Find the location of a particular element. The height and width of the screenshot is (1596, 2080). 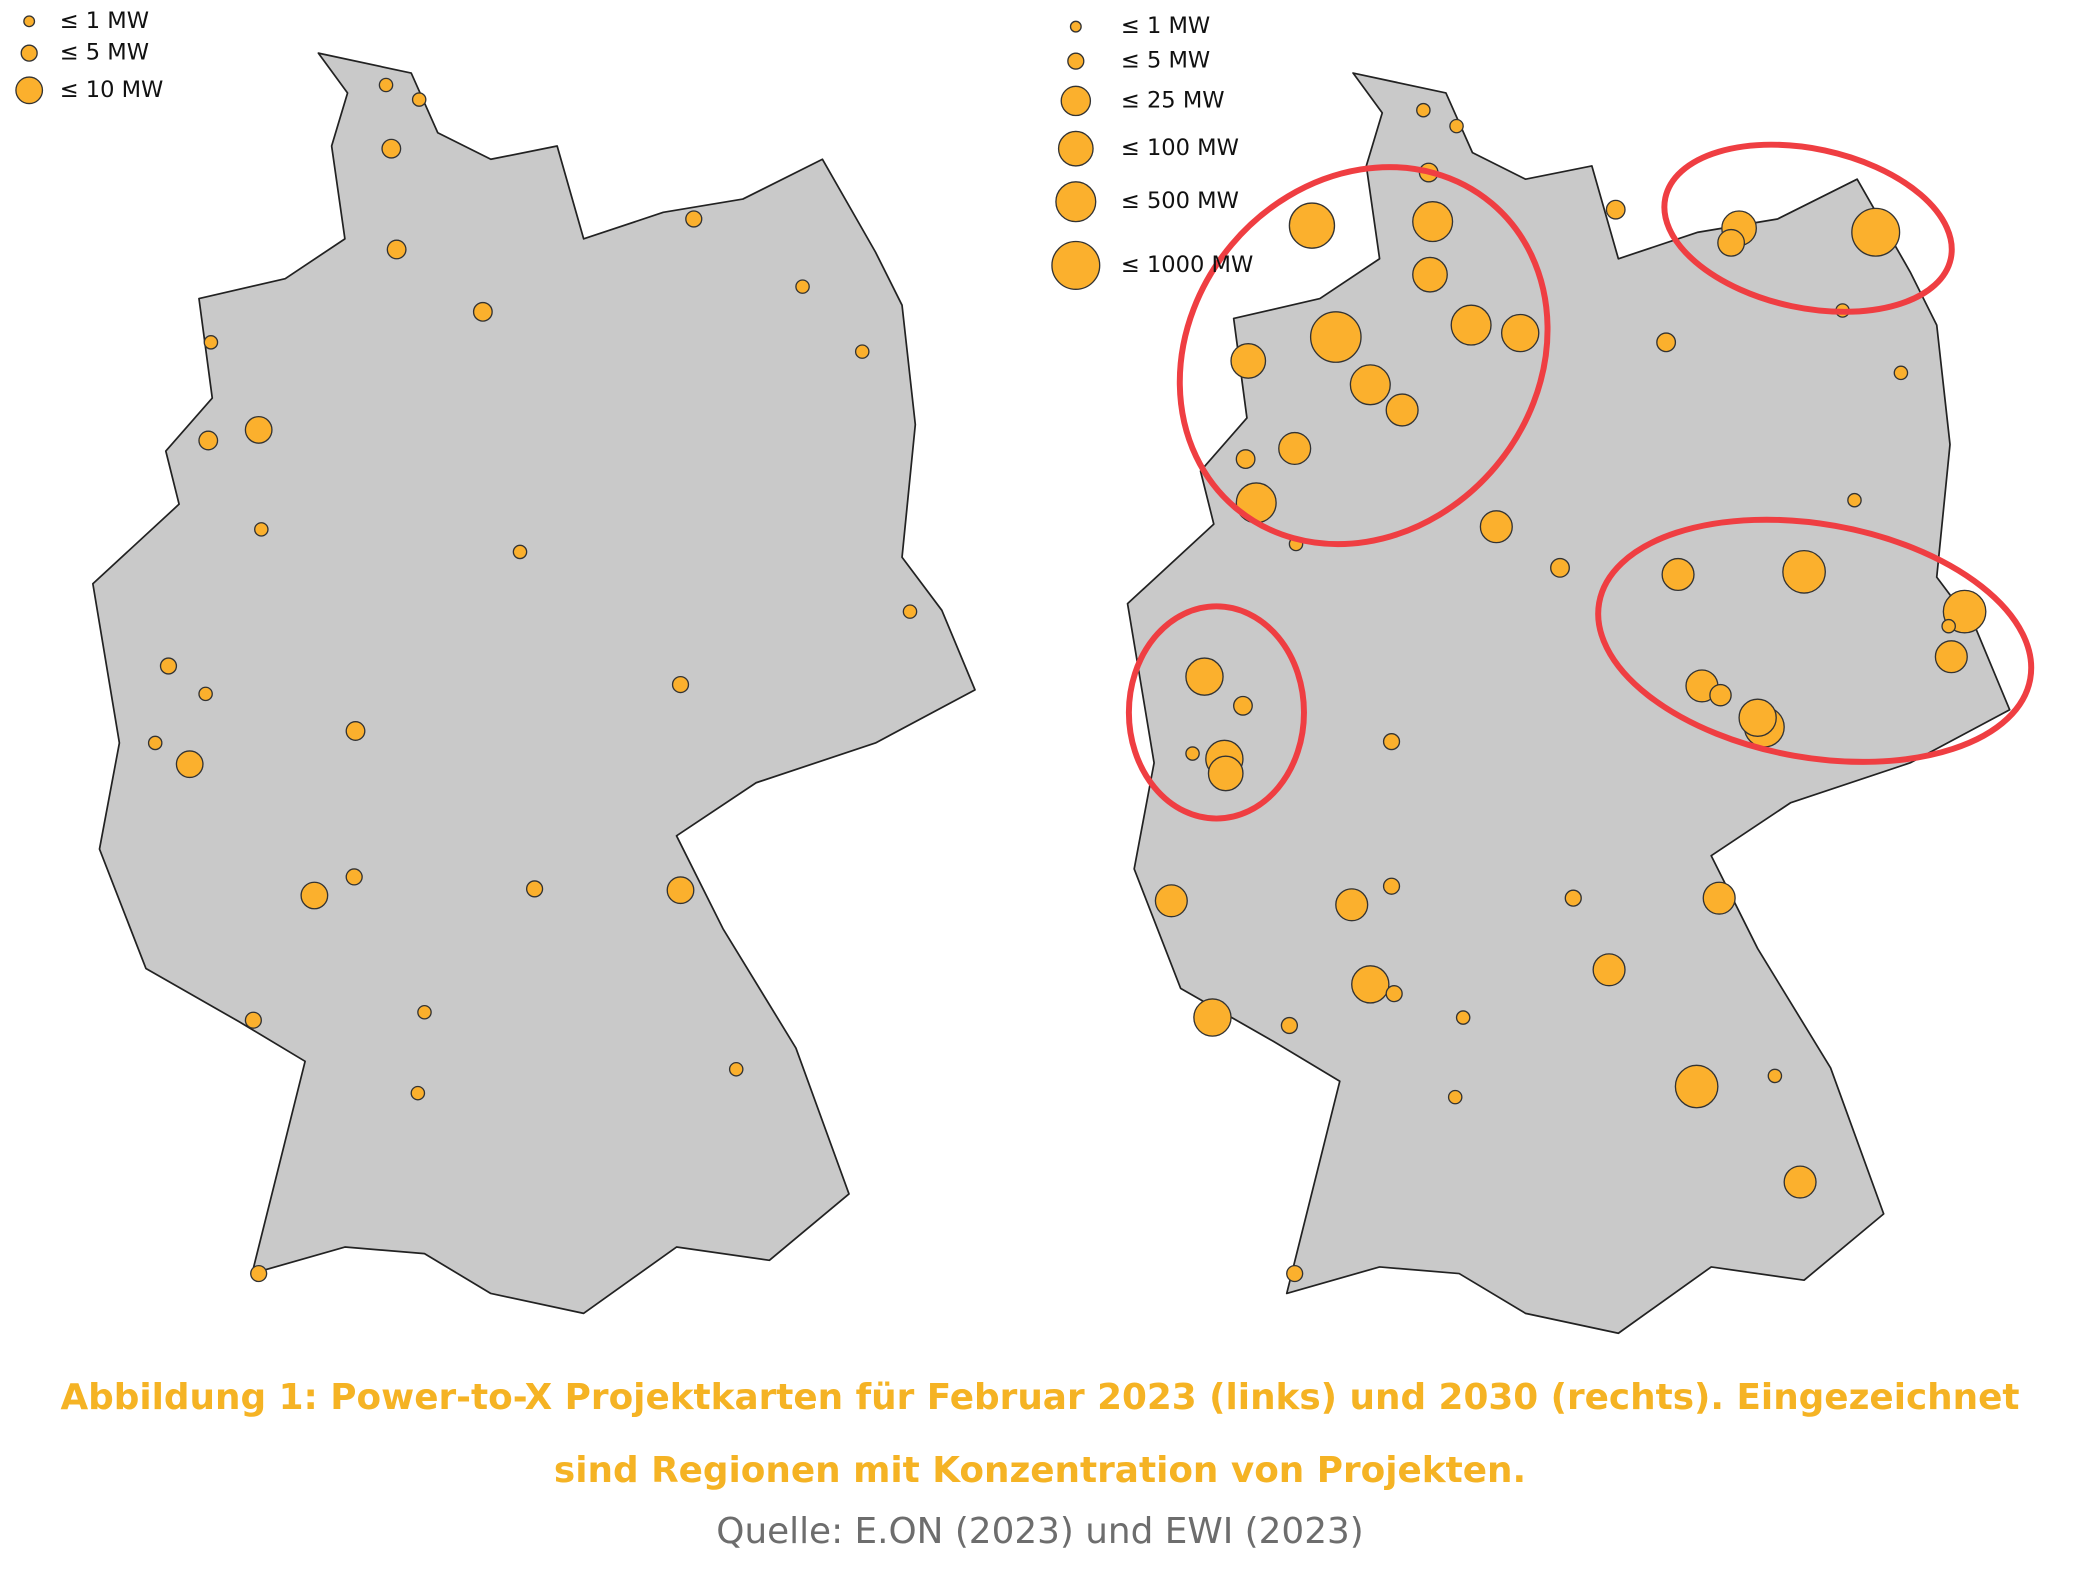

legend-label: ≤ 10 MW is located at coordinates (112, 90).